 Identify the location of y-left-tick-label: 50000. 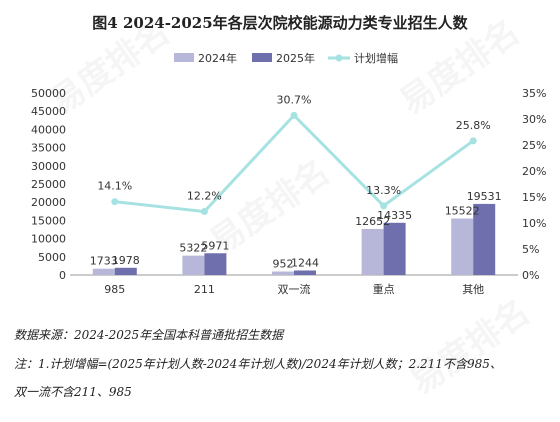
(48, 93).